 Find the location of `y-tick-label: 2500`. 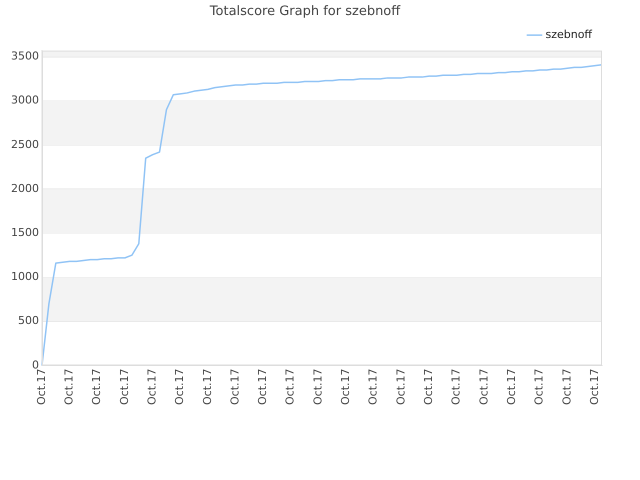

y-tick-label: 2500 is located at coordinates (24, 144).